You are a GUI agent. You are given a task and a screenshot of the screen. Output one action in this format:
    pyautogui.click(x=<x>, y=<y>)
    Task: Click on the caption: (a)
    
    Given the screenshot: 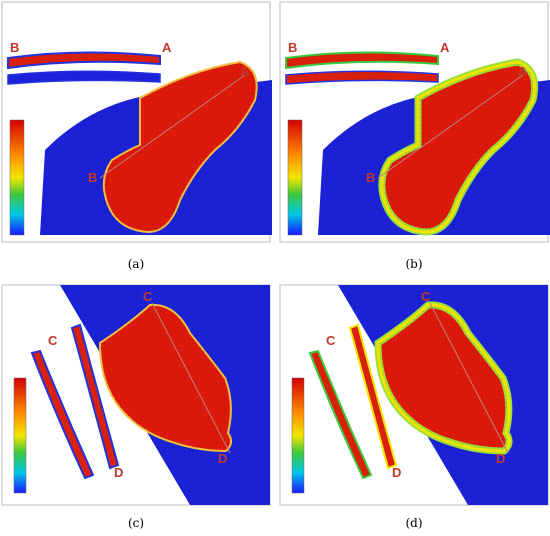 What is the action you would take?
    pyautogui.click(x=136, y=264)
    